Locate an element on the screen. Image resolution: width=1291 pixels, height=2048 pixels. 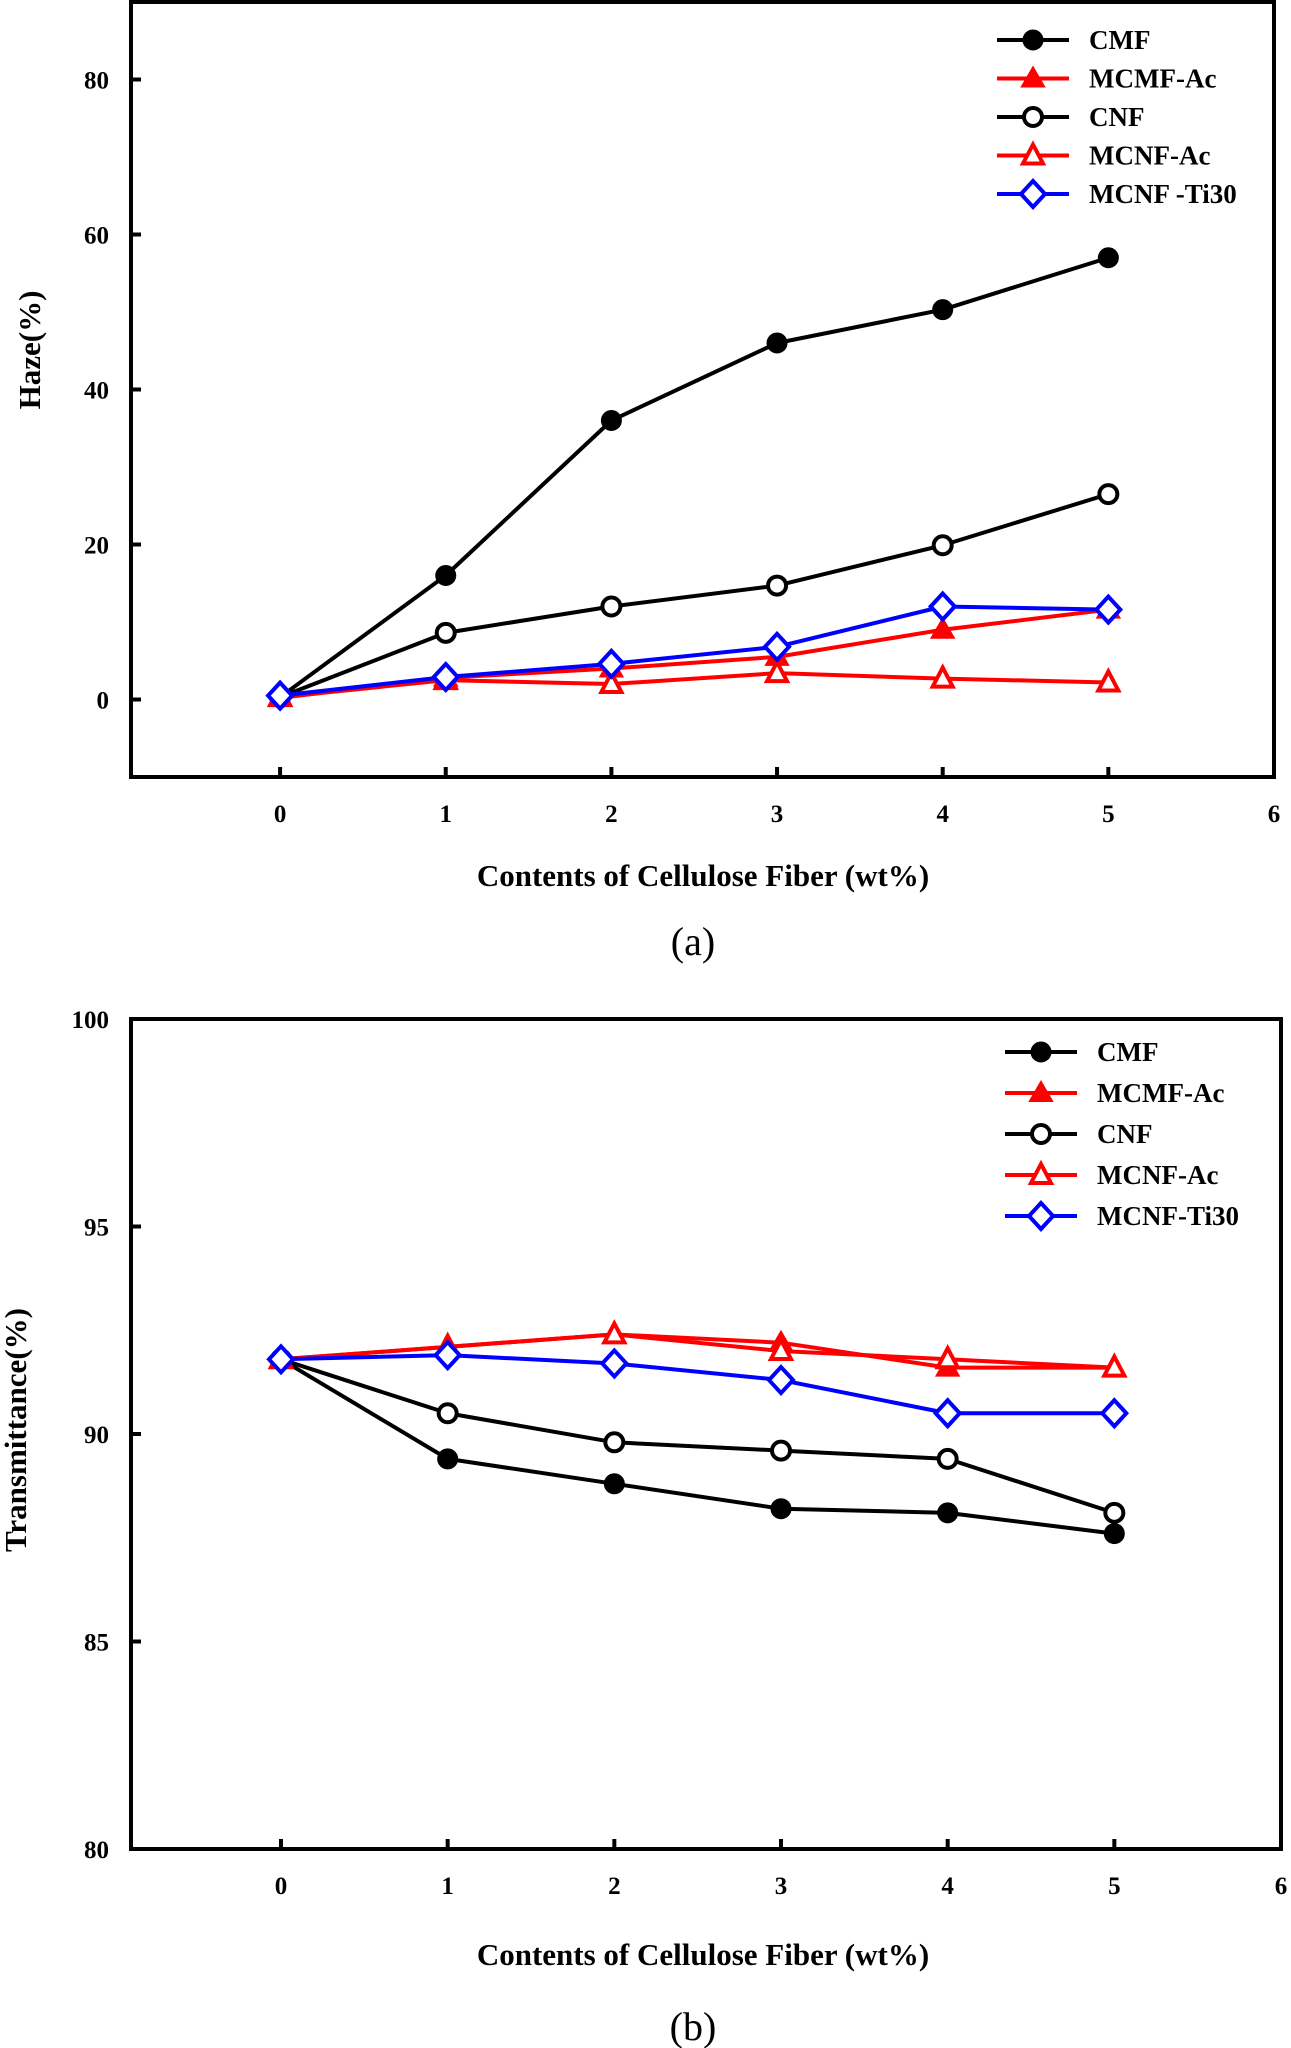
legend-item: MCMF-Ac is located at coordinates (1106, 79).